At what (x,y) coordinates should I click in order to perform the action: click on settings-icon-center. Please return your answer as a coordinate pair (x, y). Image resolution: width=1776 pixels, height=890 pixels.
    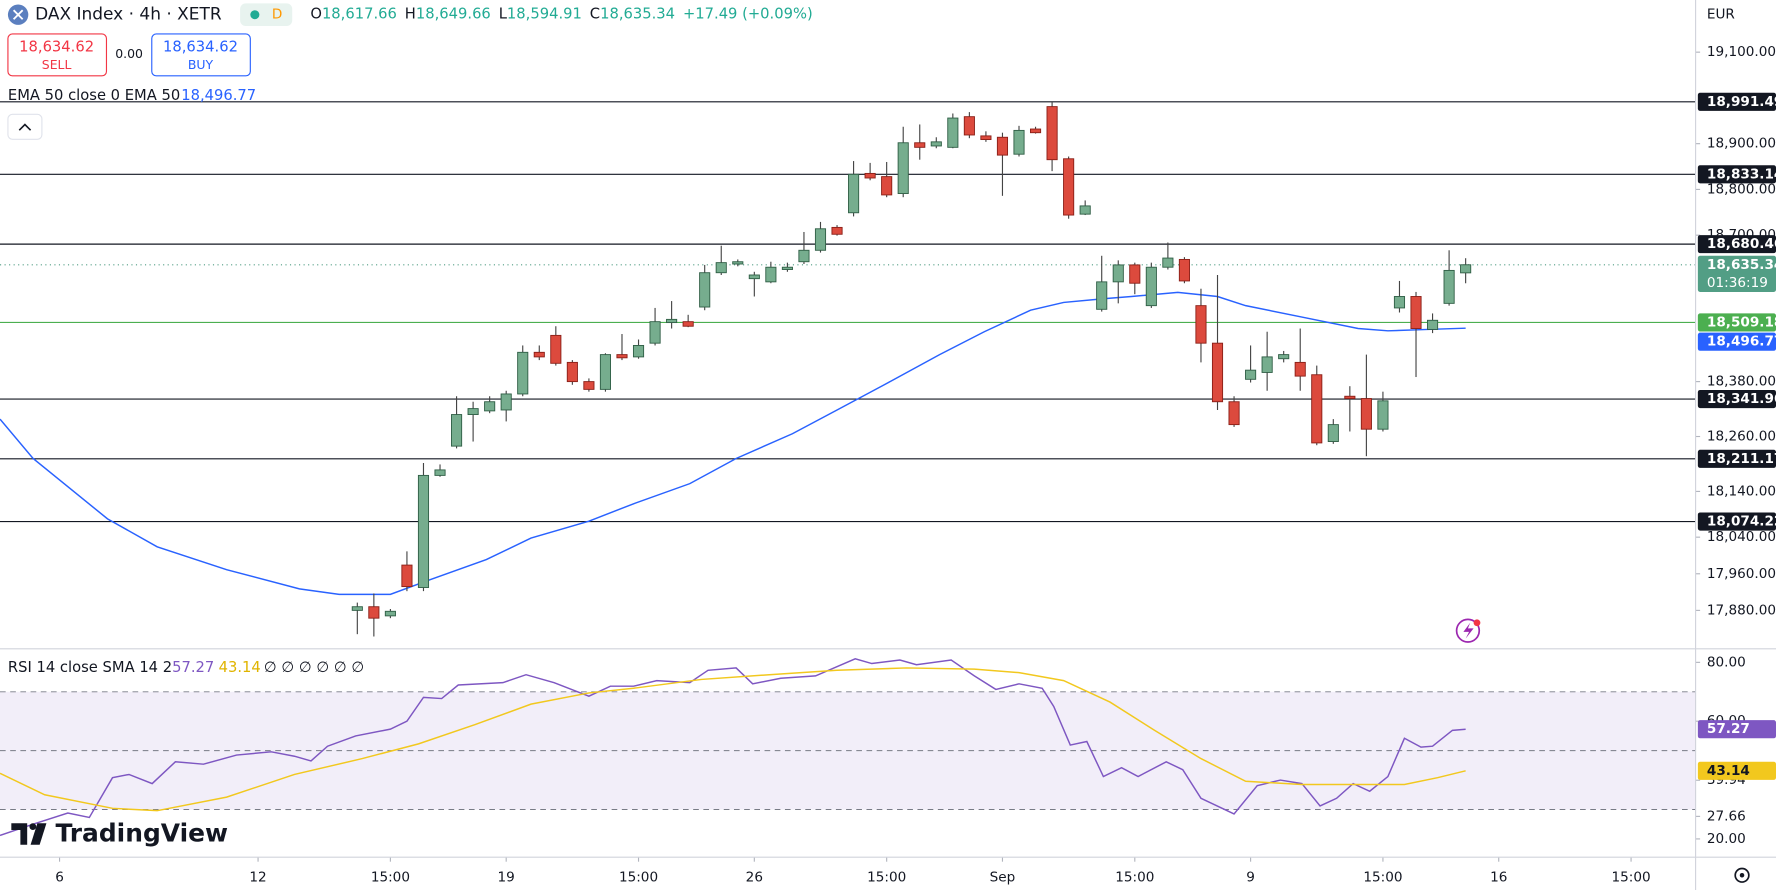
    Looking at the image, I should click on (1742, 875).